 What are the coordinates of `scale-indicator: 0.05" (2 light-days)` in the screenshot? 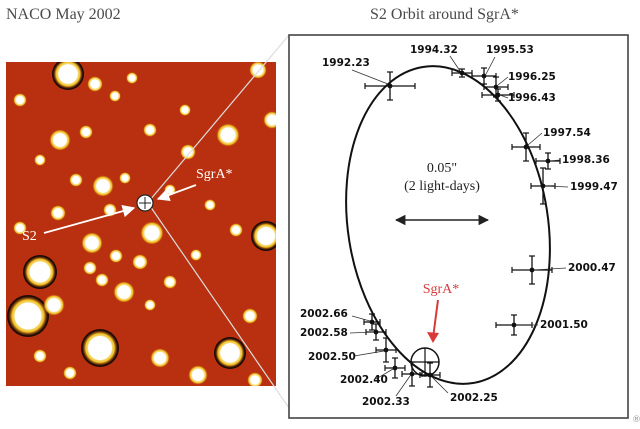 It's located at (442, 193).